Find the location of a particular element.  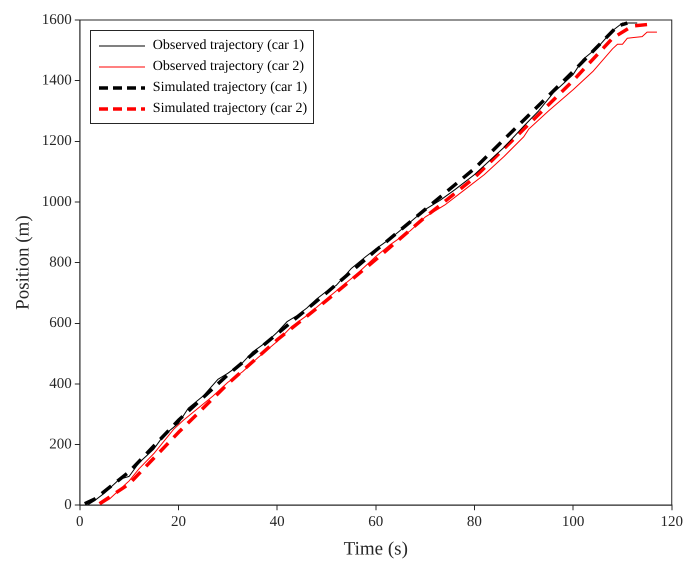

x-tick-label: 60 is located at coordinates (376, 522).